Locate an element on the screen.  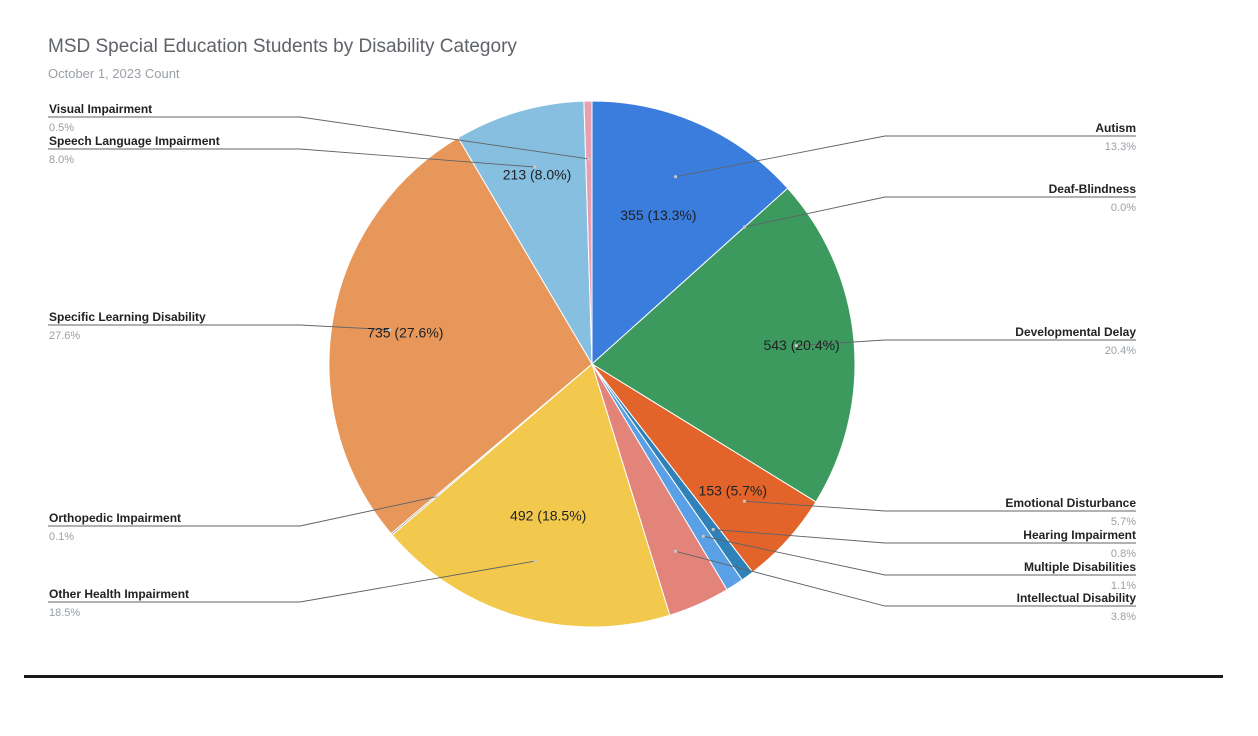
legend-pct-visual-impairment: 0.5% is located at coordinates (61, 128).